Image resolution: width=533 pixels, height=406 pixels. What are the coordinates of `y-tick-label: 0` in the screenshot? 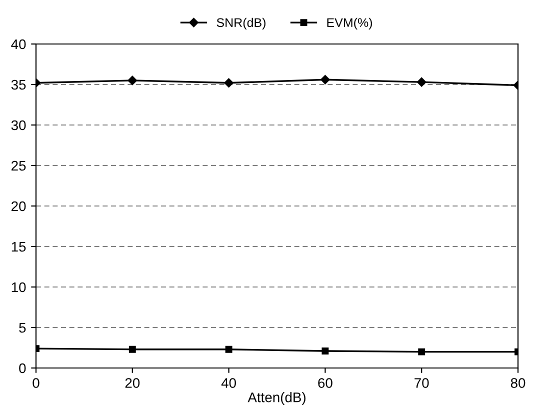 It's located at (22, 368).